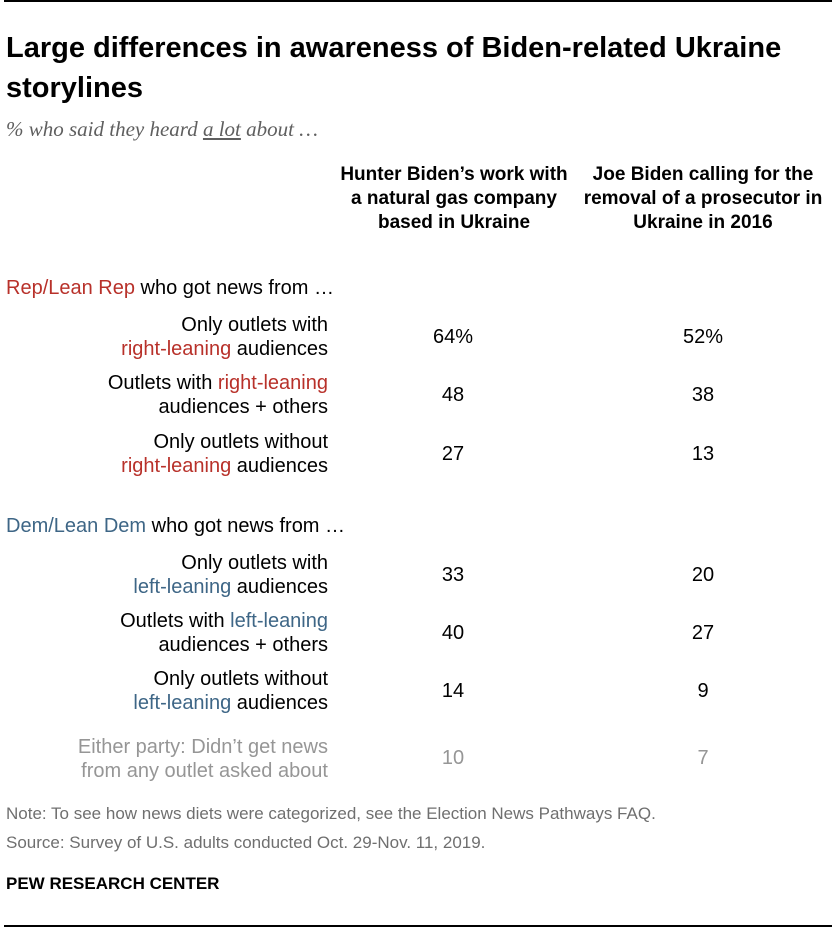 The height and width of the screenshot is (932, 836). I want to click on subtitle-before: % who said they heard, so click(104, 129).